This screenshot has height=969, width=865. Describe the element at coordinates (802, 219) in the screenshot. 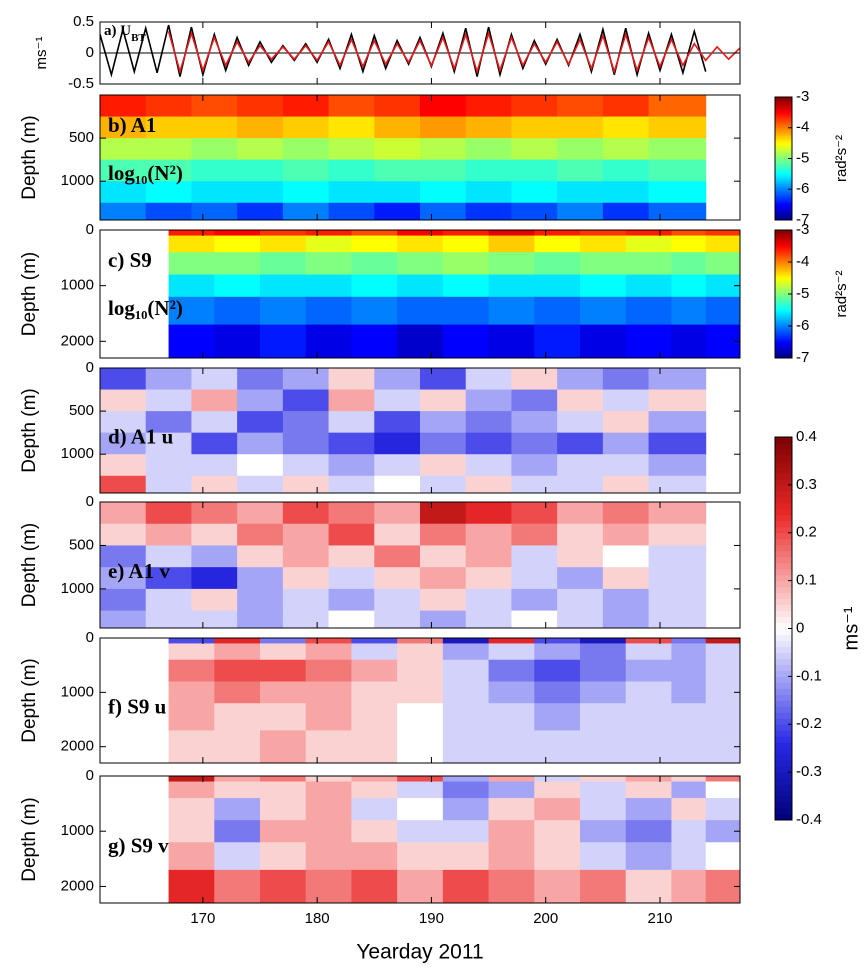

I see `colorbar-tick-label: -7` at that location.